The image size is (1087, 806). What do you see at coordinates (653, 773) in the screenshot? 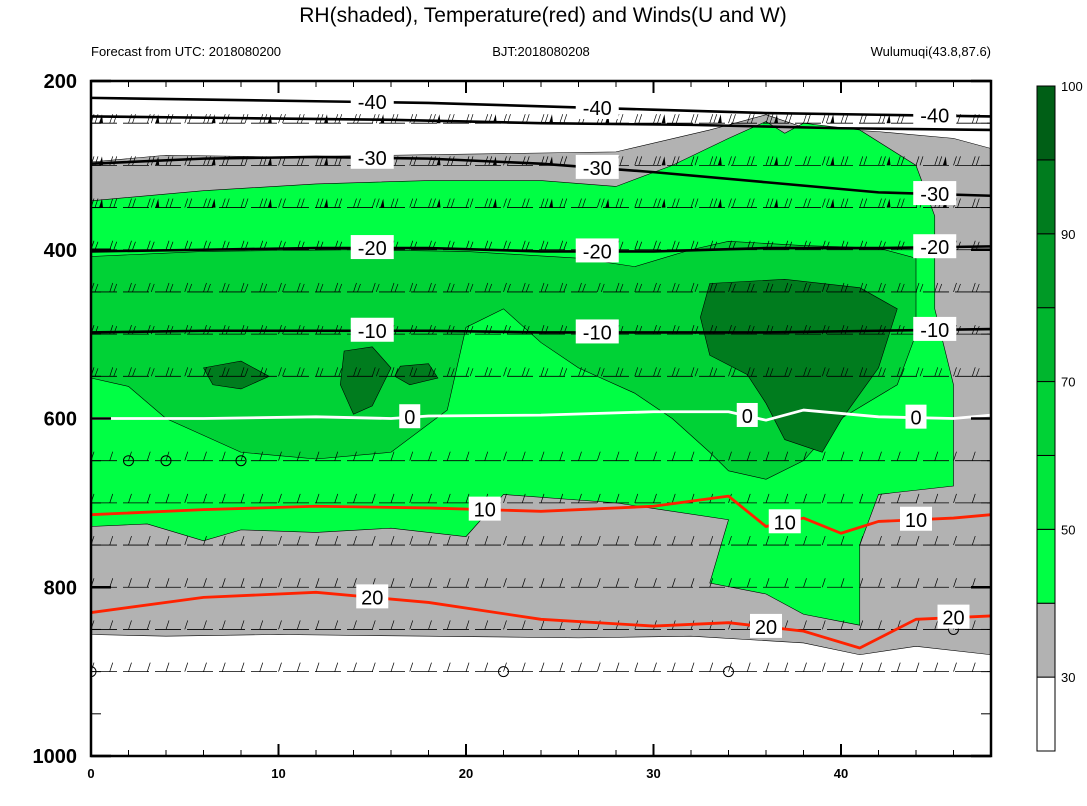
I see `x-tick-label: 30` at bounding box center [653, 773].